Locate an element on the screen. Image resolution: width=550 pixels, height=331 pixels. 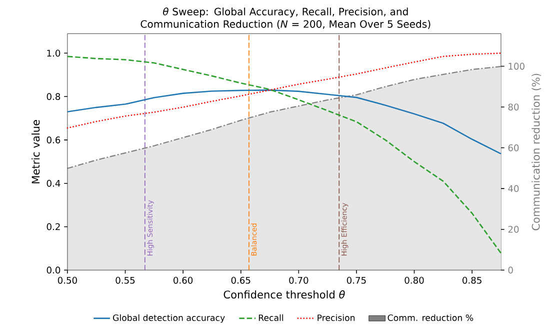
legend-label: Comm. reduction % is located at coordinates (431, 318).